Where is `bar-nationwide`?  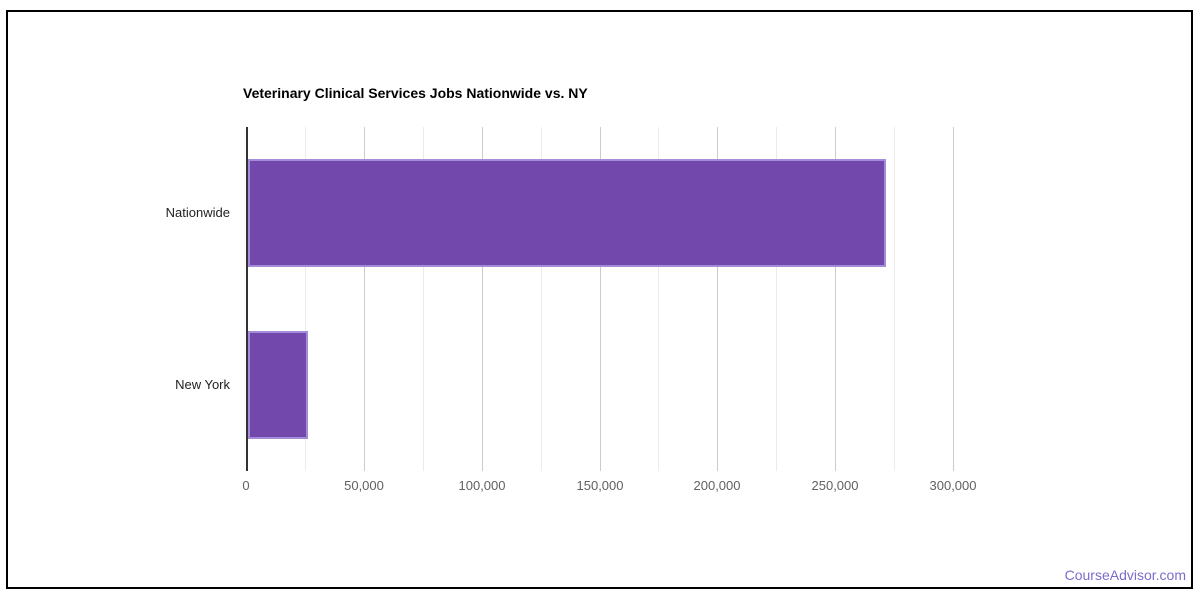 bar-nationwide is located at coordinates (567, 213).